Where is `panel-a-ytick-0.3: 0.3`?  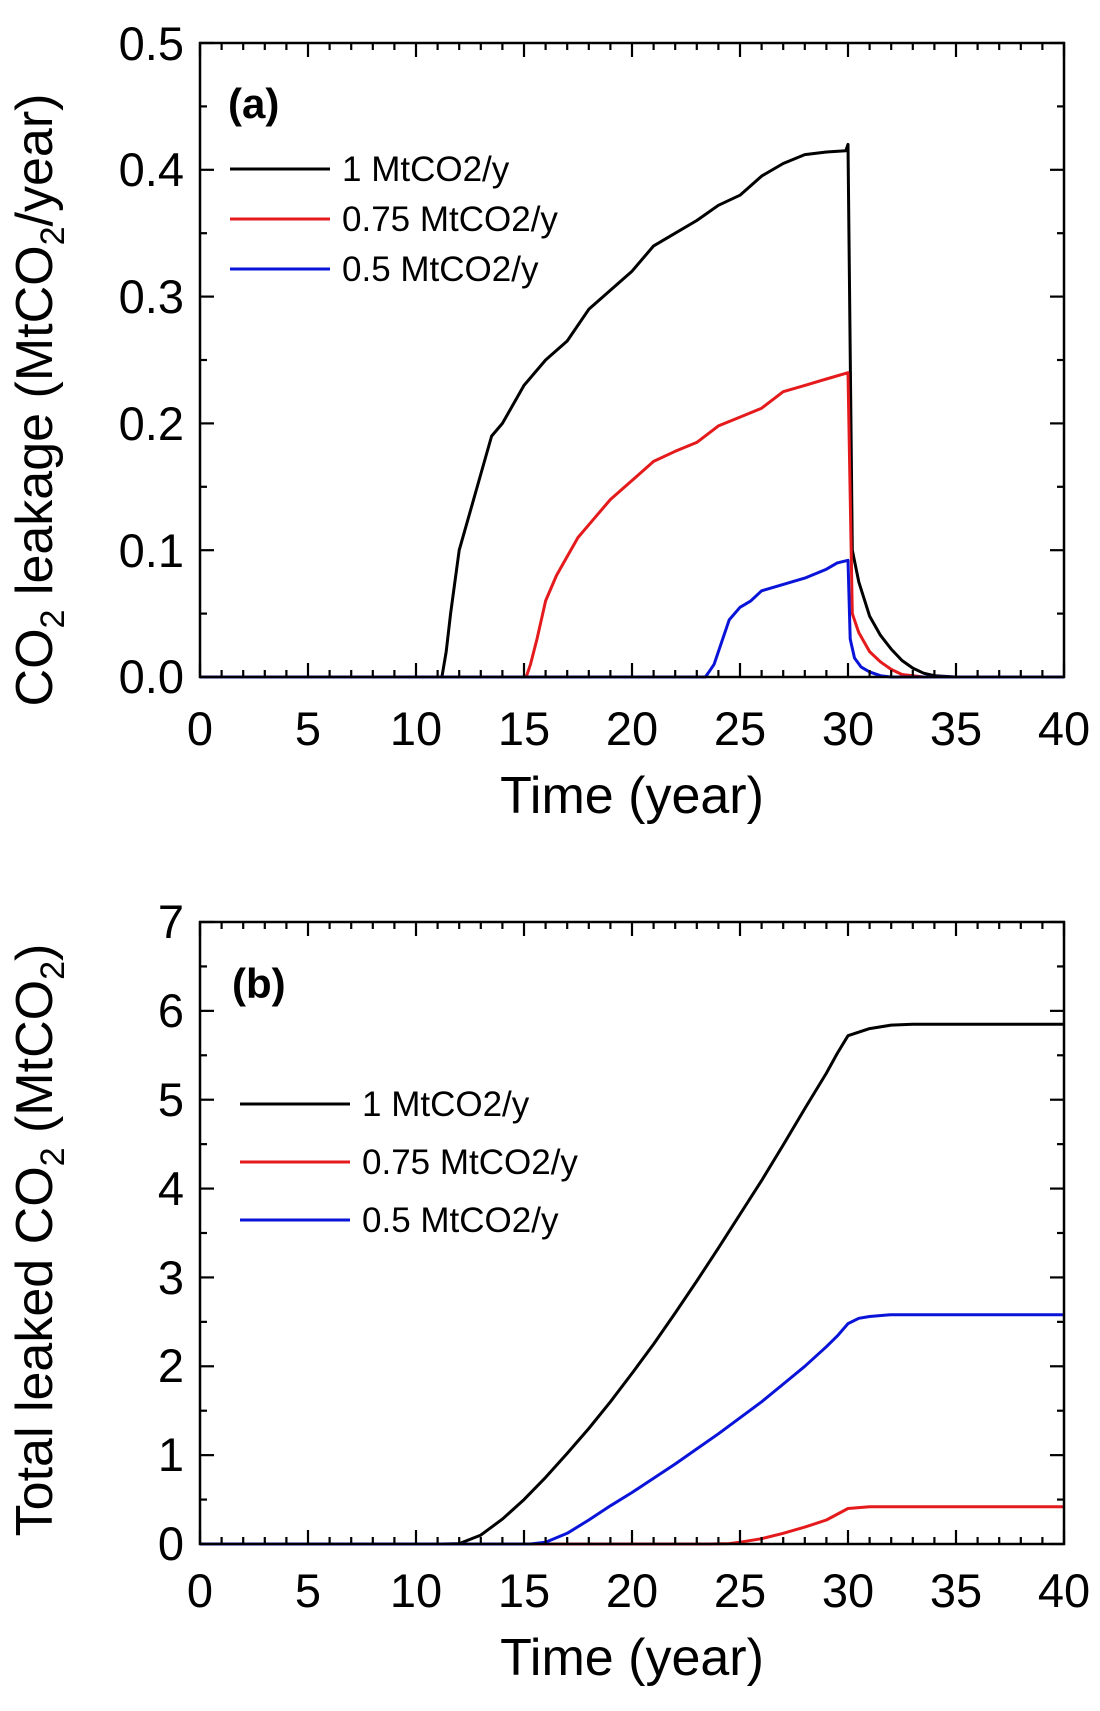 panel-a-ytick-0.3: 0.3 is located at coordinates (151, 296).